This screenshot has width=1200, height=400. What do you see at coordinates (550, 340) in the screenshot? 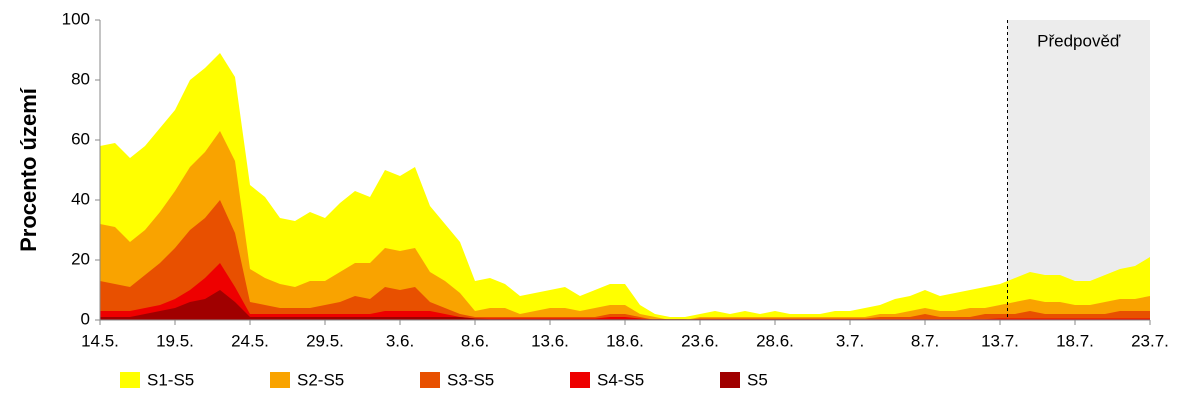
I see `x-tick-label: 13.6.` at bounding box center [550, 340].